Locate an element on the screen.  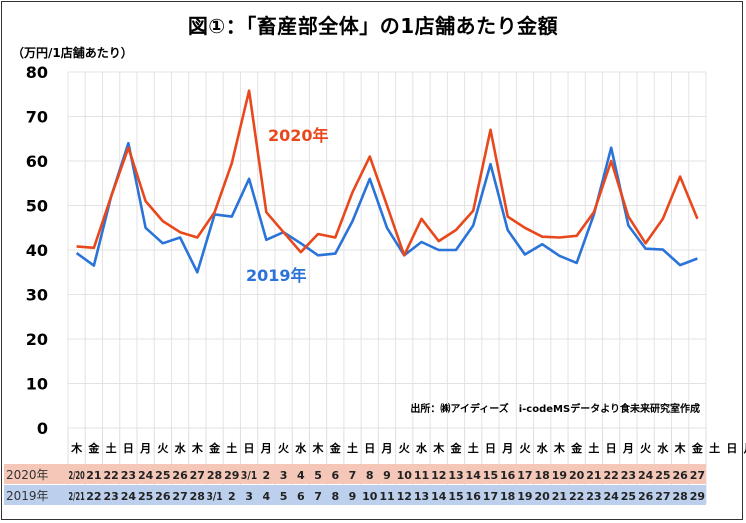
date-label: 8 is located at coordinates (335, 496).